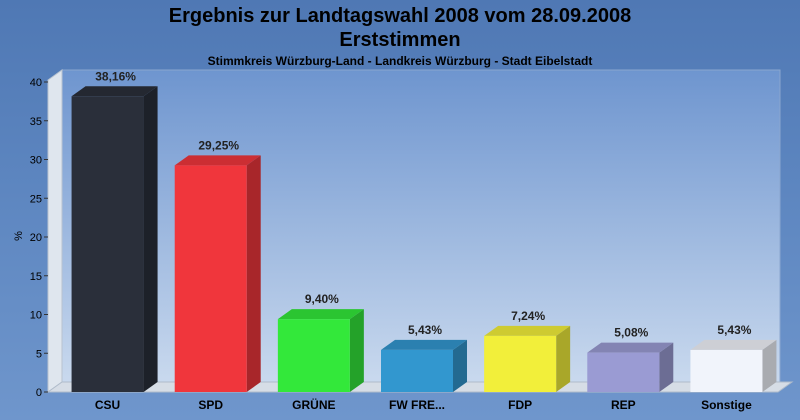 The height and width of the screenshot is (420, 800). Describe the element at coordinates (313, 404) in the screenshot. I see `x-category-label: GRÜNE` at that location.